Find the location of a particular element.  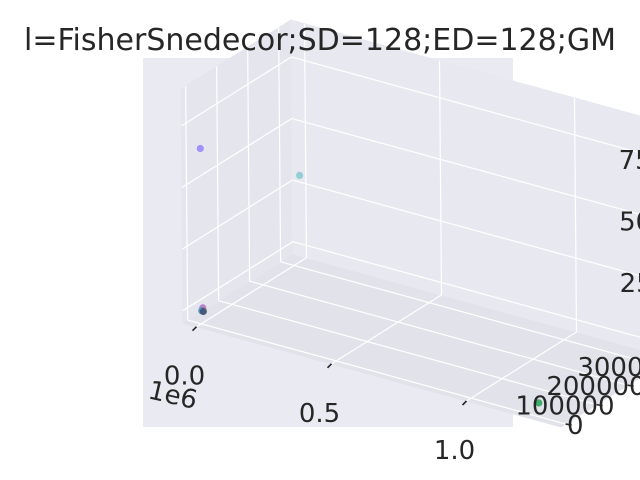

tick-marks is located at coordinates (412, 376).